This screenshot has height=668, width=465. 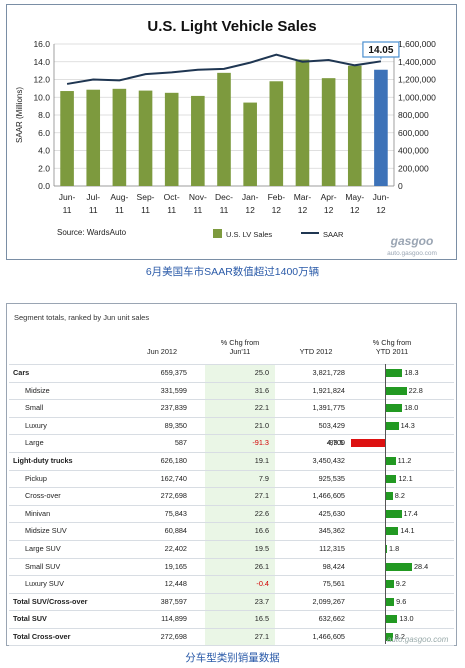 I want to click on row-ytdchg-bar-area: 9.2, so click(x=404, y=584).